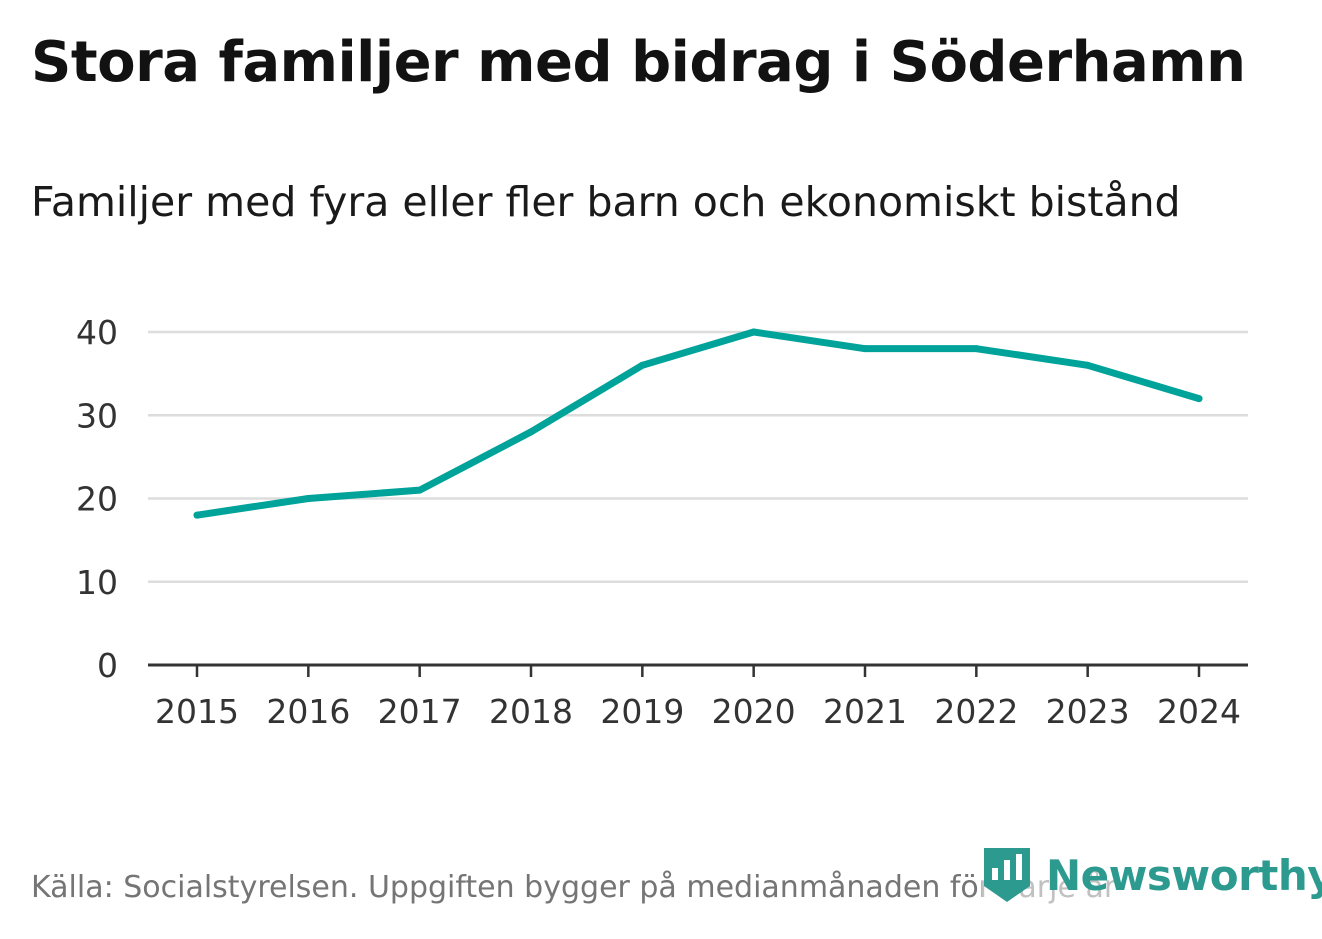 The height and width of the screenshot is (939, 1322). Describe the element at coordinates (754, 711) in the screenshot. I see `x-tick-label: 2020` at that location.